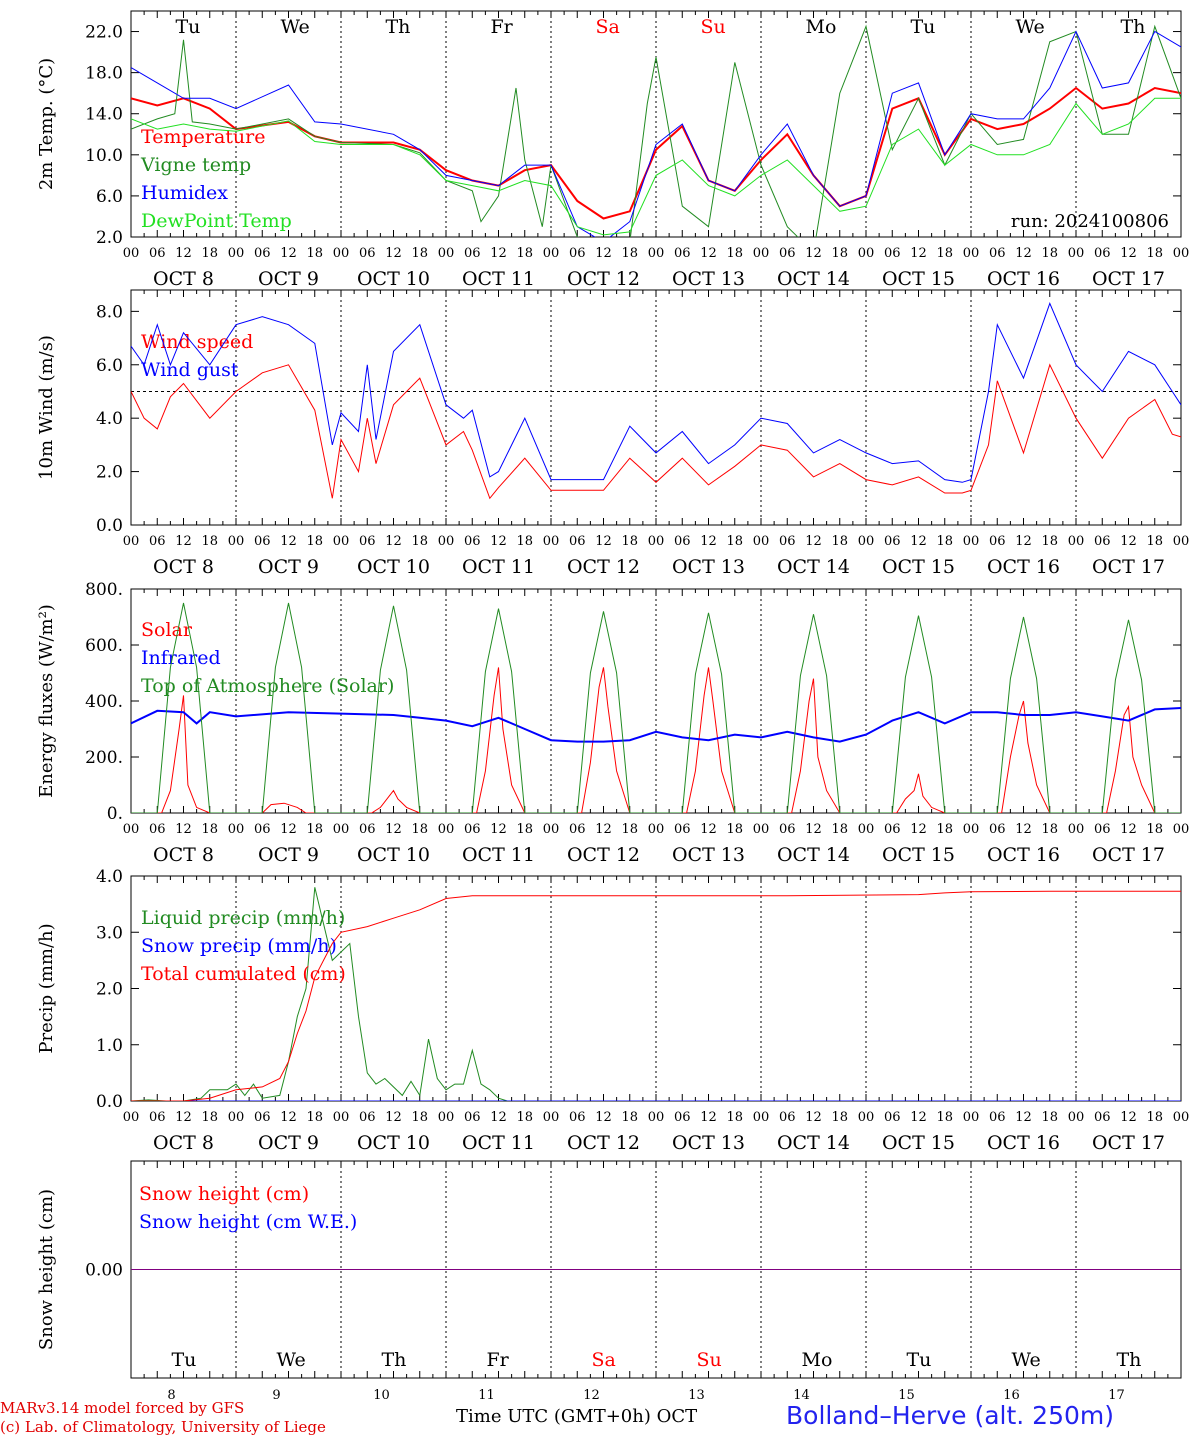 The width and height of the screenshot is (1194, 1440). Describe the element at coordinates (950, 1415) in the screenshot. I see `station-name: Bolland–Herve (alt. 250m)` at that location.